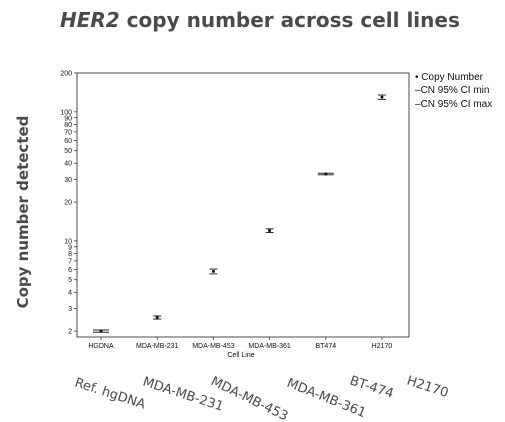  I want to click on legend-label: CN 95% CI min, so click(455, 90).